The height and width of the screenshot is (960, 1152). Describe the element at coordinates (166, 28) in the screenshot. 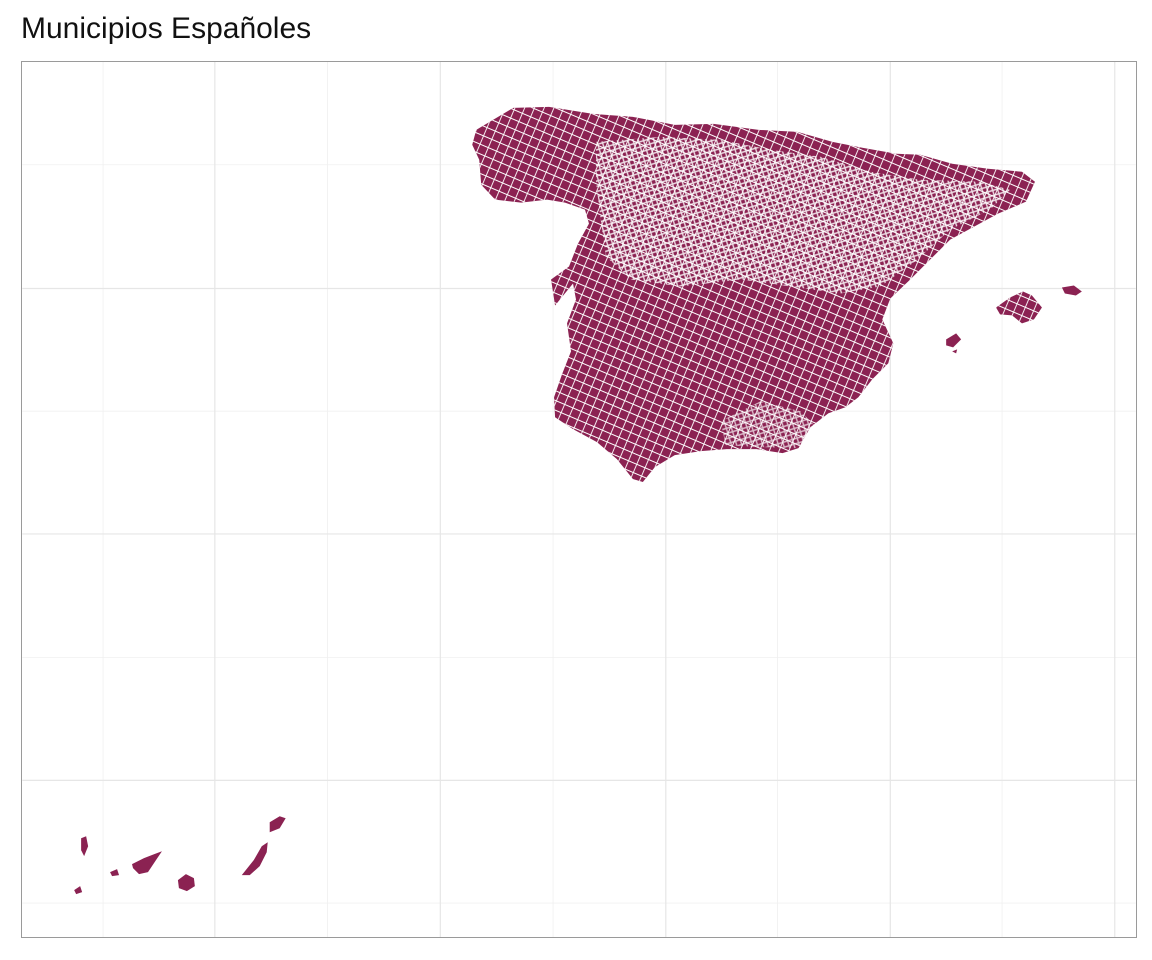

I see `page-title: Municipios Españoles` at that location.